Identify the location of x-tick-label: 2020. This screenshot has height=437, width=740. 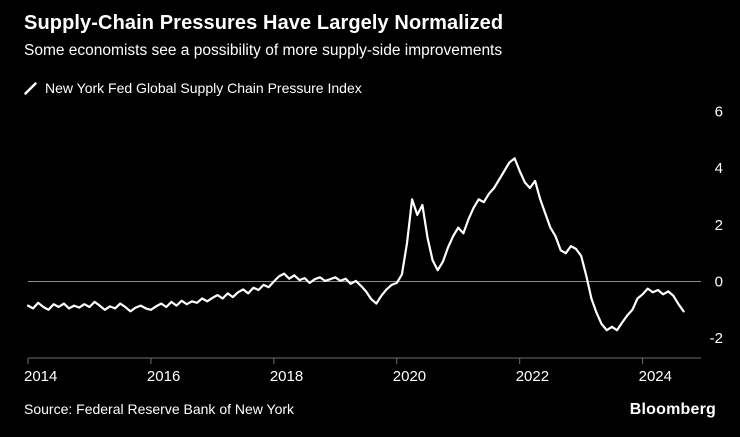
(409, 376).